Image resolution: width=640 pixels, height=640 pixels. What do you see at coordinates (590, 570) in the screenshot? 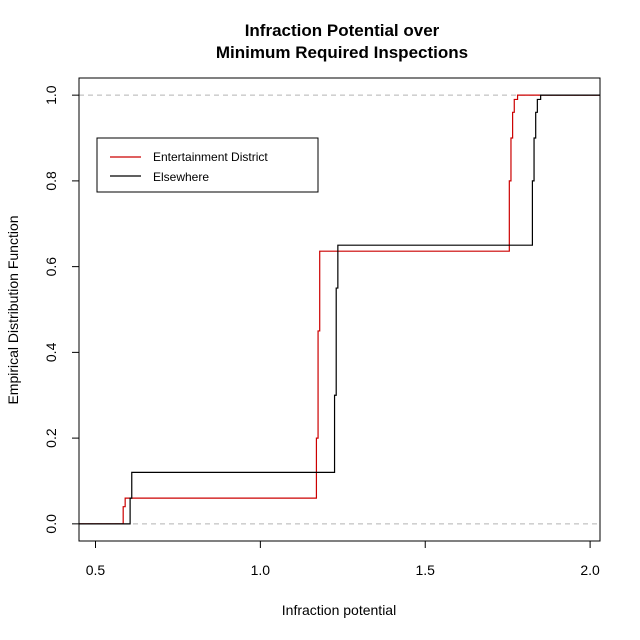
I see `x-tick-label: 2.0` at bounding box center [590, 570].